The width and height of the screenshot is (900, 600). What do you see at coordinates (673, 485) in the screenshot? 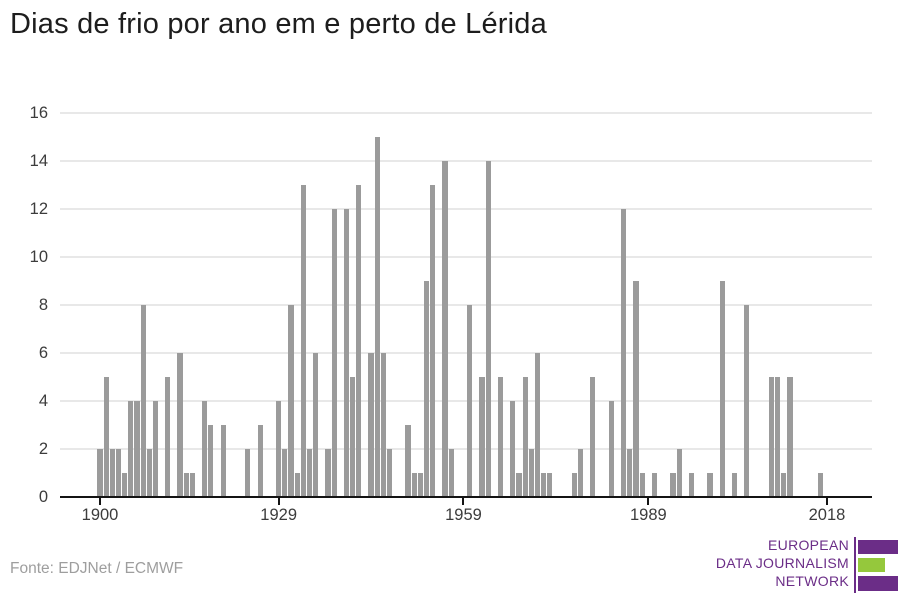
I see `bar-1993` at bounding box center [673, 485].